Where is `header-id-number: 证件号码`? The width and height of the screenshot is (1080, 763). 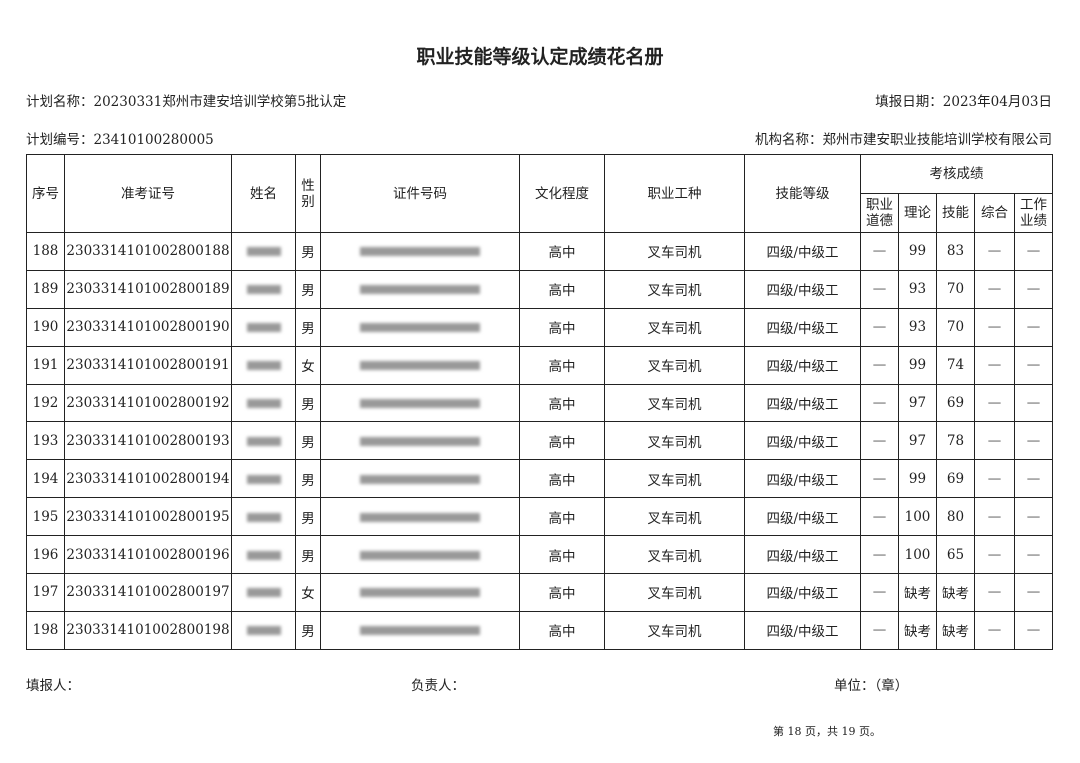
header-id-number: 证件号码 is located at coordinates (420, 193).